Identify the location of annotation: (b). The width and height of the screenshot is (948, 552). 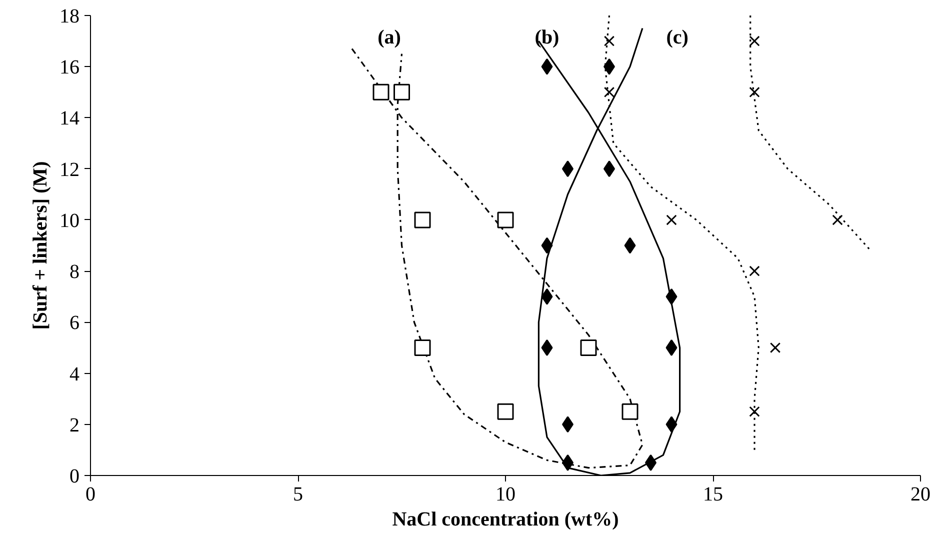
(547, 37).